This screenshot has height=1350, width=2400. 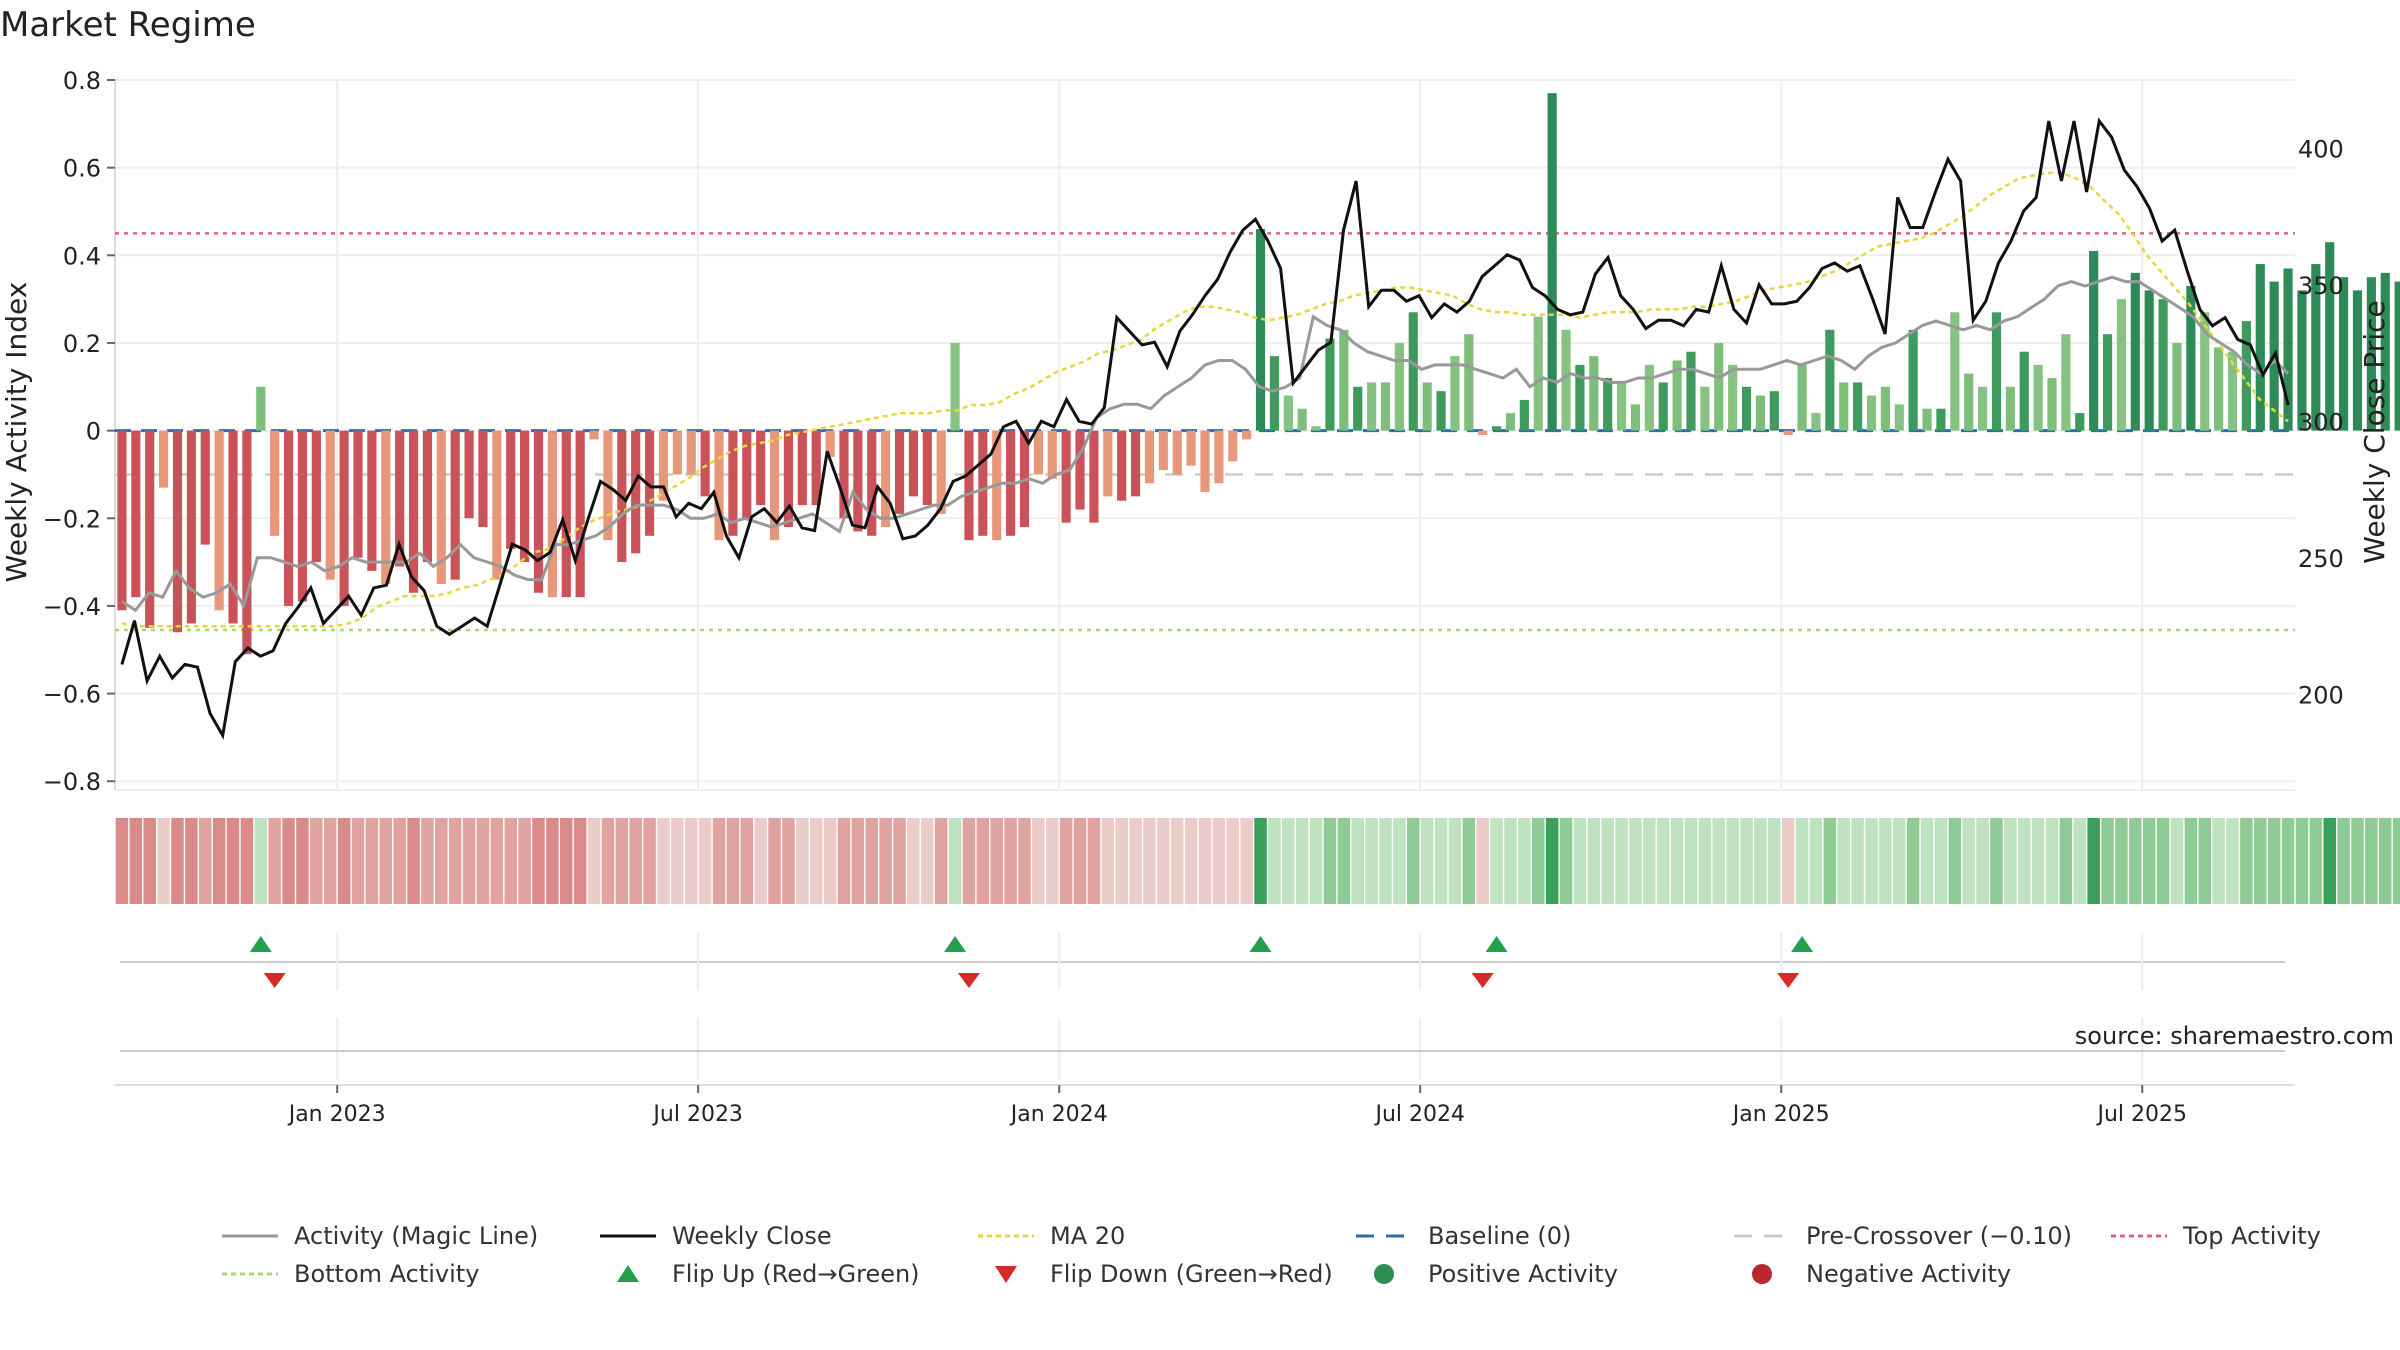 I want to click on left-axis: 0.8 0.6 0.4 0.2 0 −0.2 −0.4 −0.6 −0.8, so click(x=79, y=431).